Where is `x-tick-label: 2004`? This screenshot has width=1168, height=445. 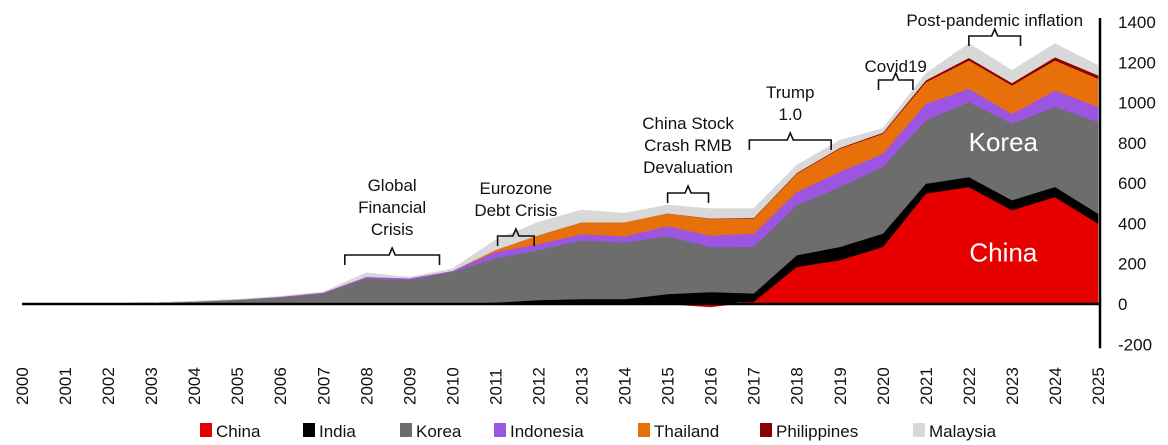 x-tick-label: 2004 is located at coordinates (194, 386).